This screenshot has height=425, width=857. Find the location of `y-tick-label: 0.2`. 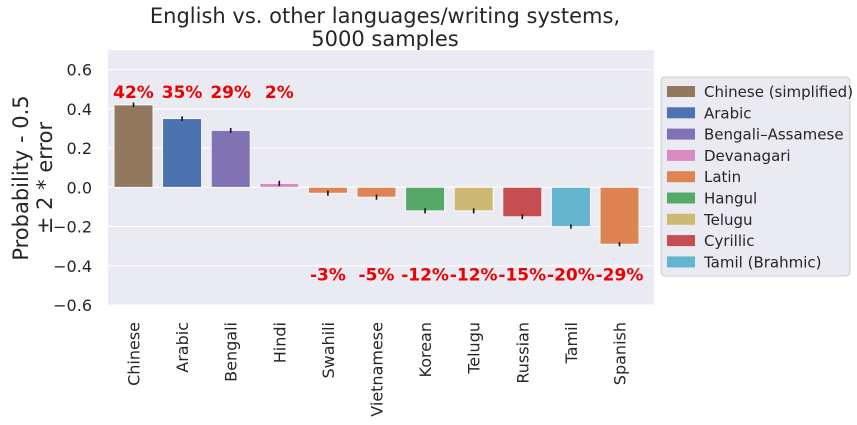

y-tick-label: 0.2 is located at coordinates (79, 148).